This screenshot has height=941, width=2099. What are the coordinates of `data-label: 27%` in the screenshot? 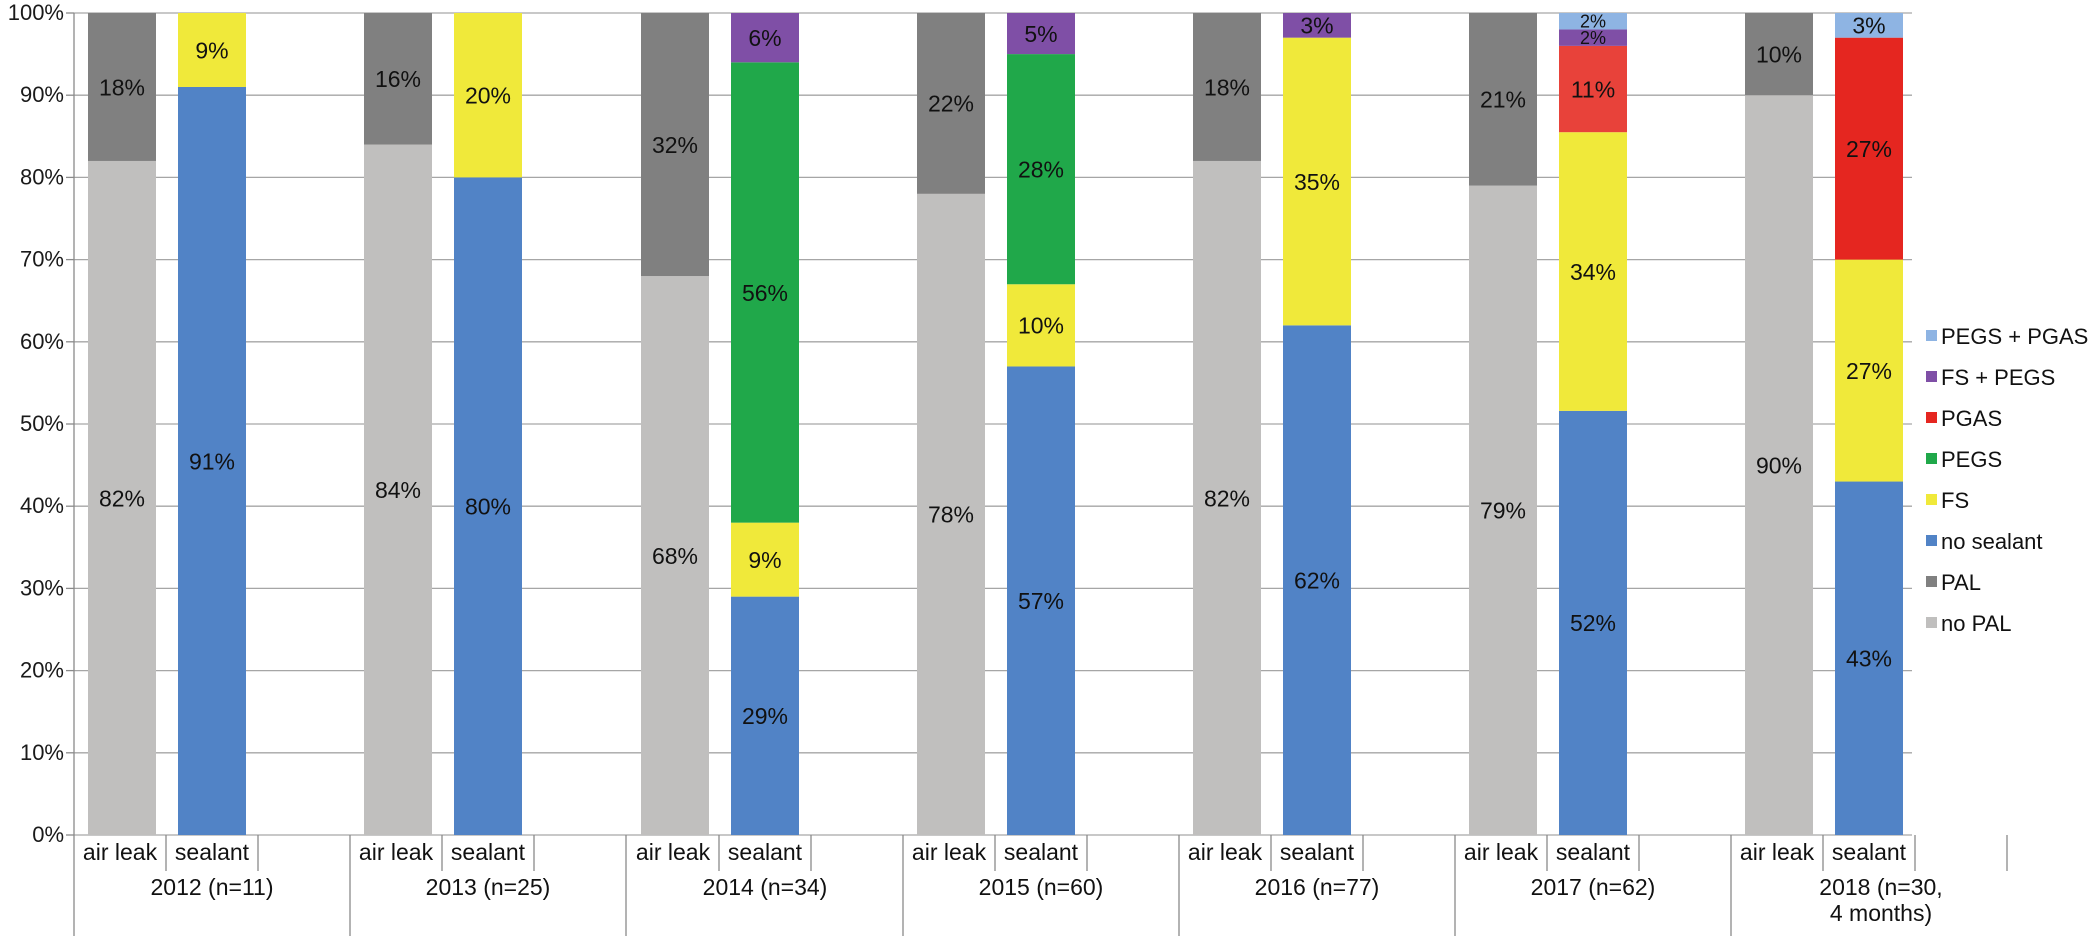 It's located at (1869, 371).